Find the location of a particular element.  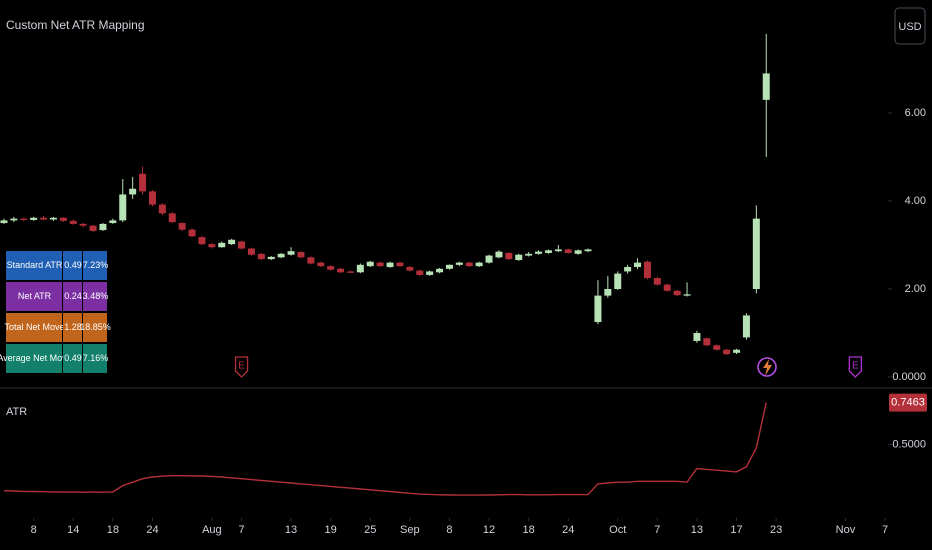

y-tick-label: 4.00 is located at coordinates (915, 201).